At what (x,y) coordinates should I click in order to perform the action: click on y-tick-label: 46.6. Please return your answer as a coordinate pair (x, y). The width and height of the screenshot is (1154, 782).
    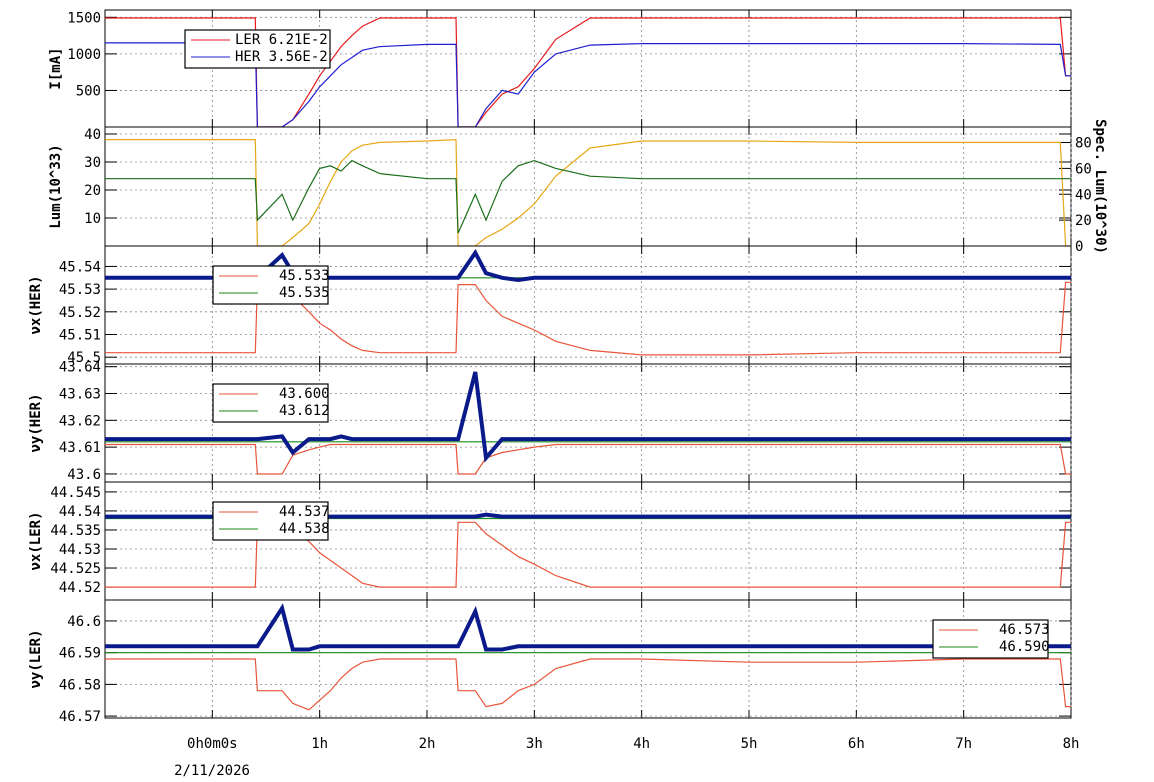
    Looking at the image, I should click on (84, 622).